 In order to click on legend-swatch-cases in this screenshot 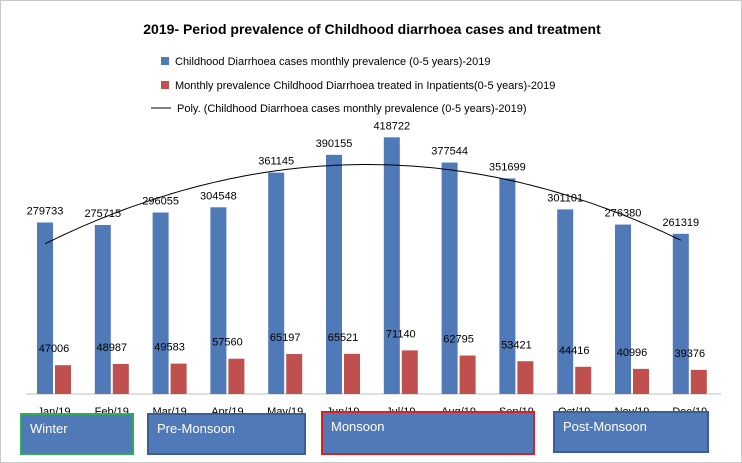, I will do `click(165, 61)`.